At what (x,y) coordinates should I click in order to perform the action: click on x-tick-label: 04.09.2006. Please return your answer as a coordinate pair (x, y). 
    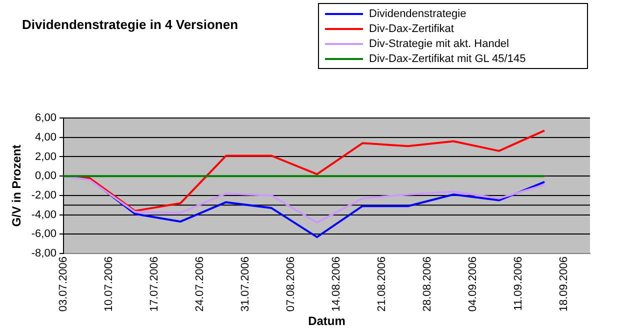
    Looking at the image, I should click on (473, 284).